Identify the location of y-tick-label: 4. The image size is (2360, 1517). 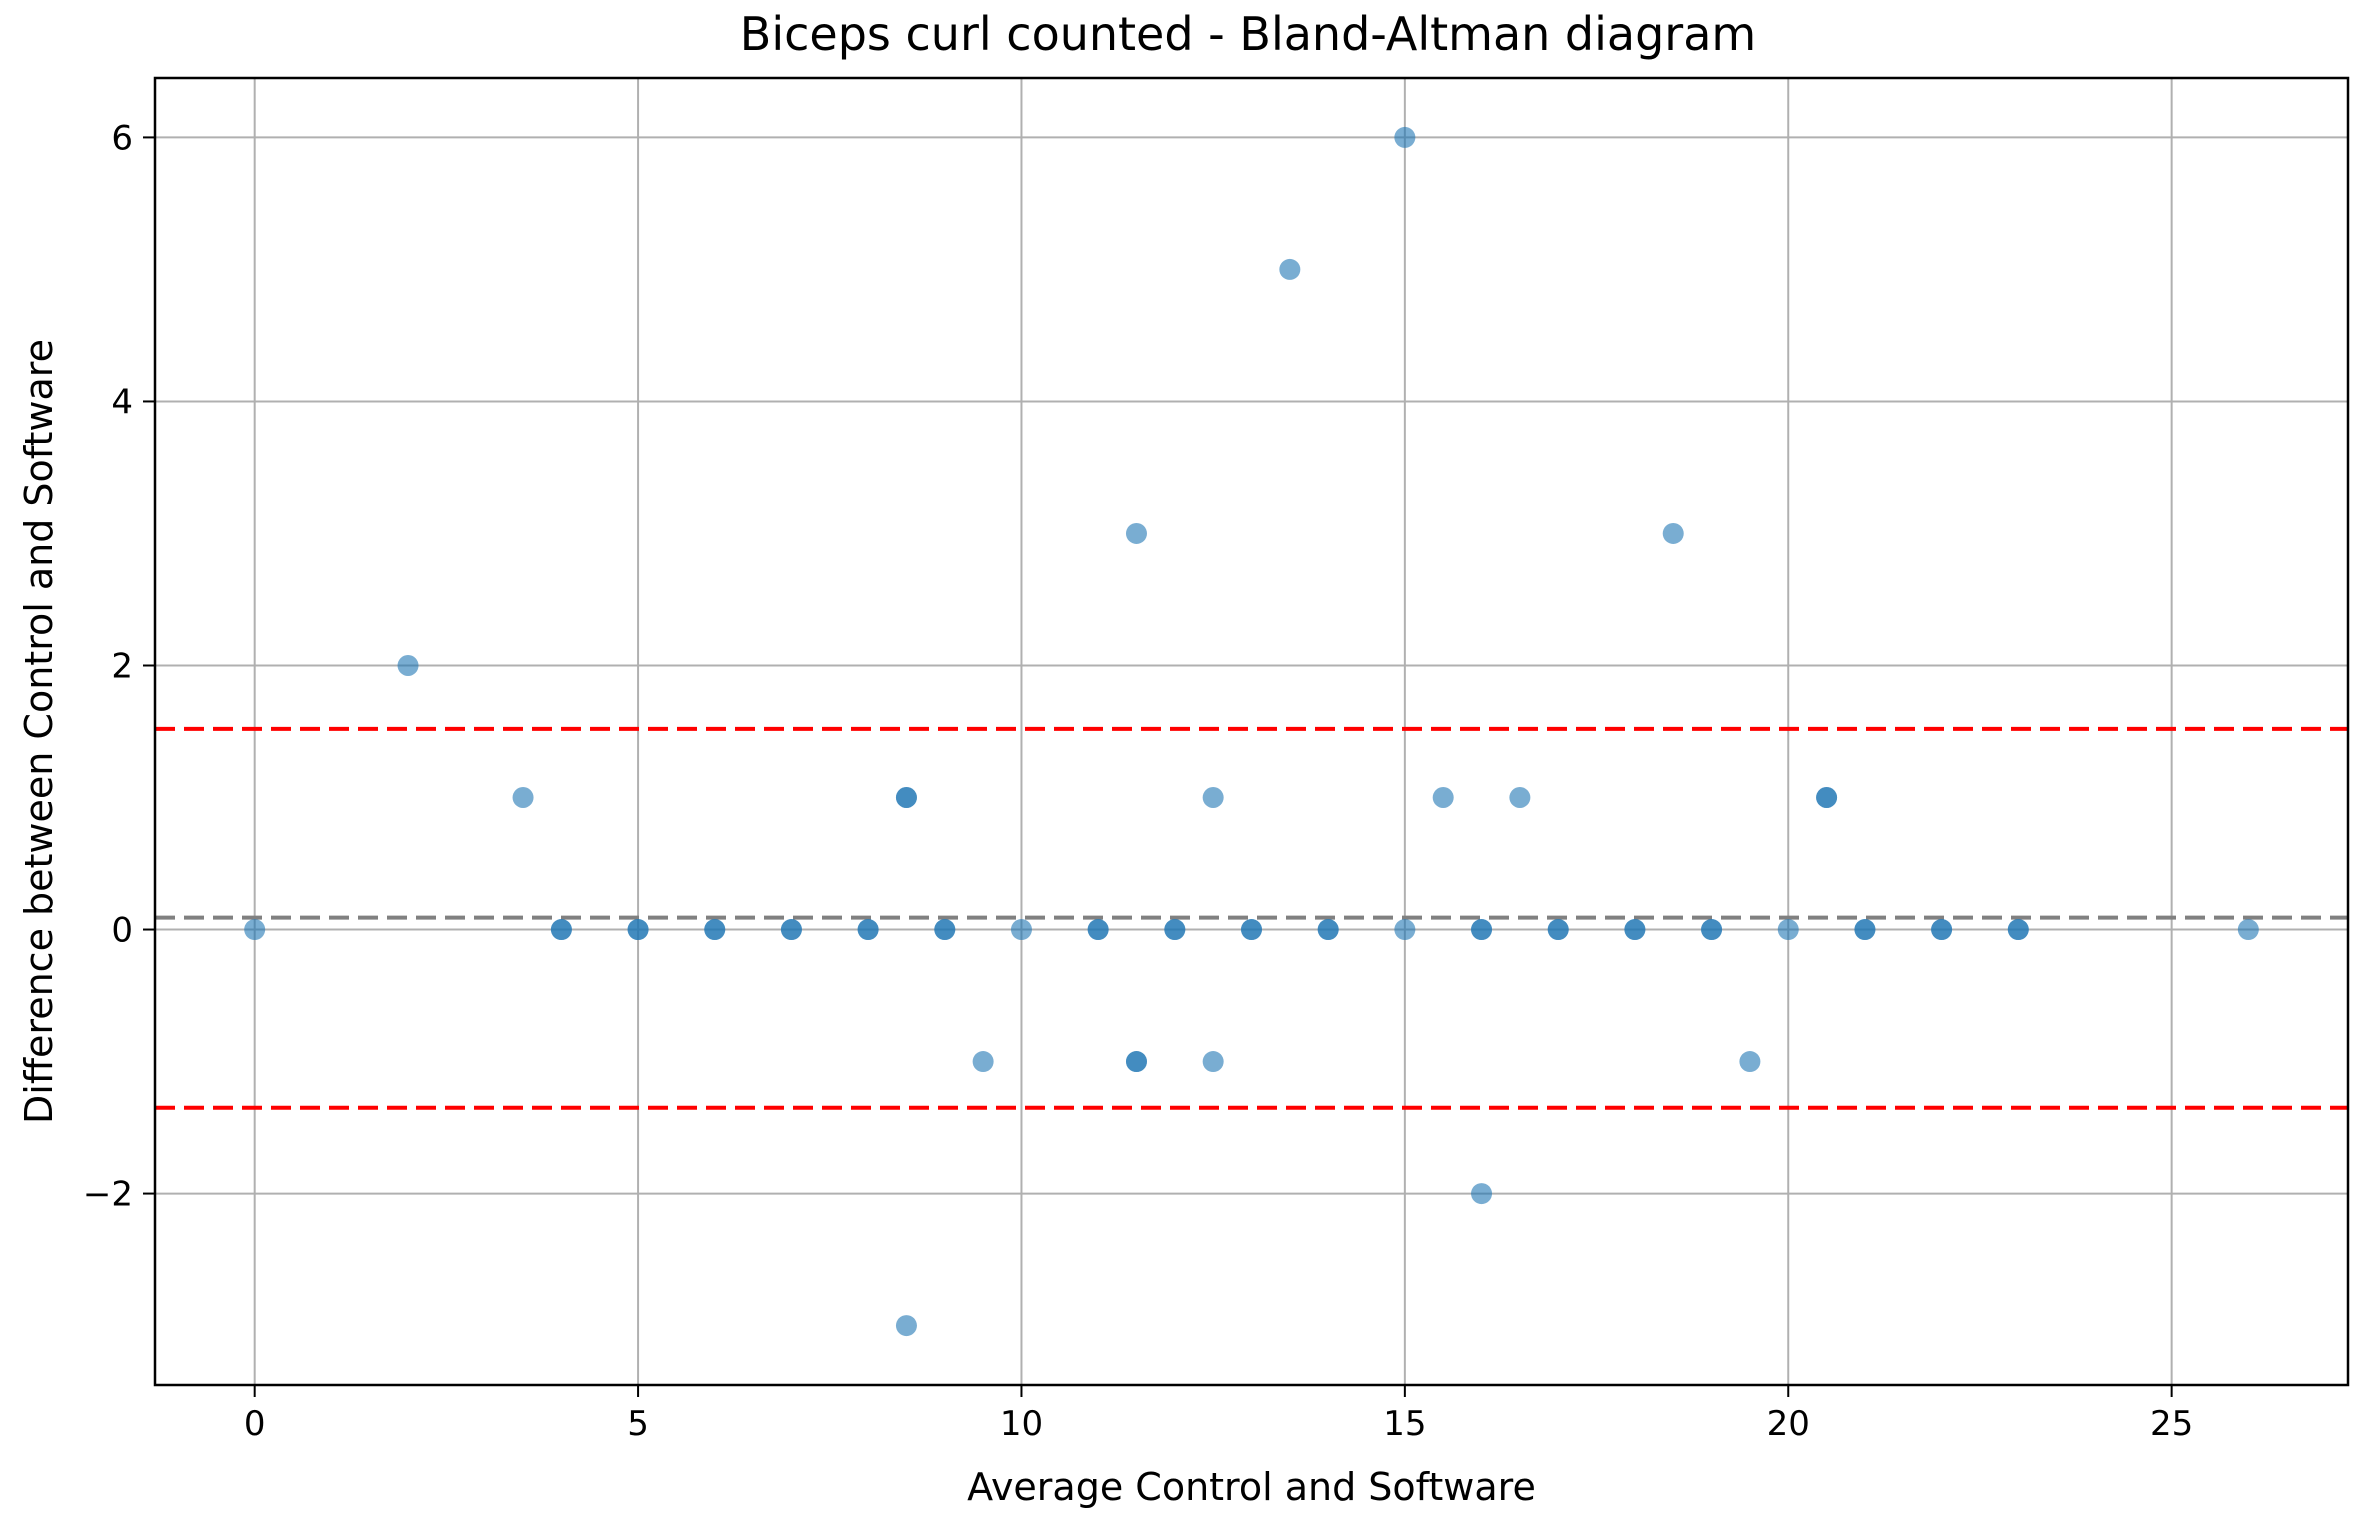
(122, 402).